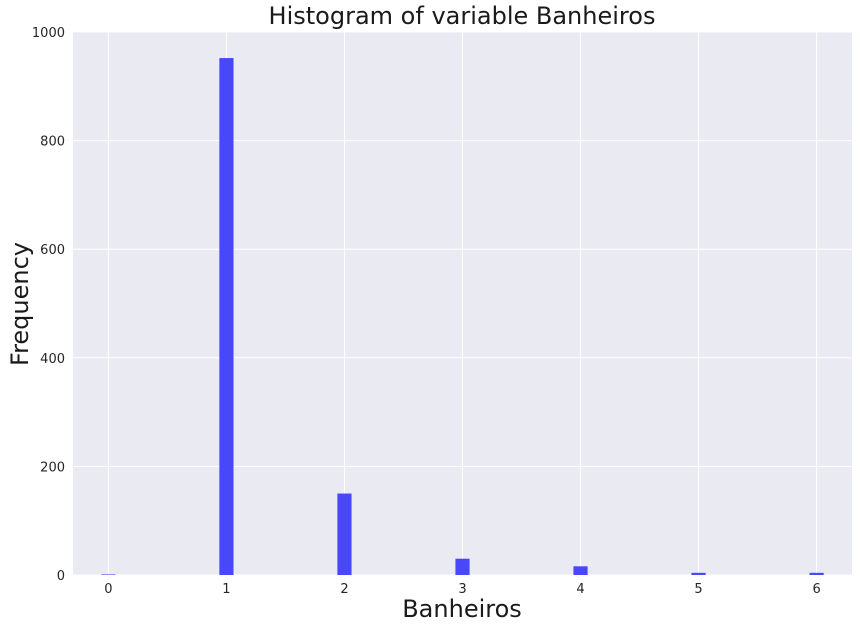 This screenshot has height=633, width=860. What do you see at coordinates (344, 589) in the screenshot?
I see `x-tick-label: 2` at bounding box center [344, 589].